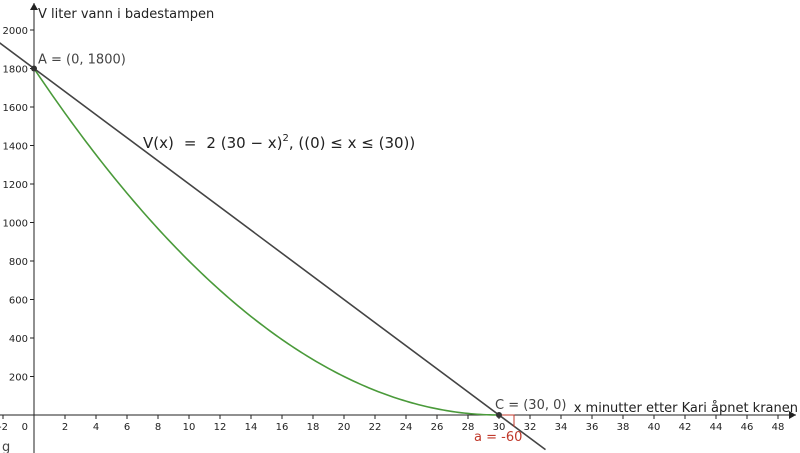 The height and width of the screenshot is (453, 800). Describe the element at coordinates (18, 262) in the screenshot. I see `y-tick-label: 800` at that location.